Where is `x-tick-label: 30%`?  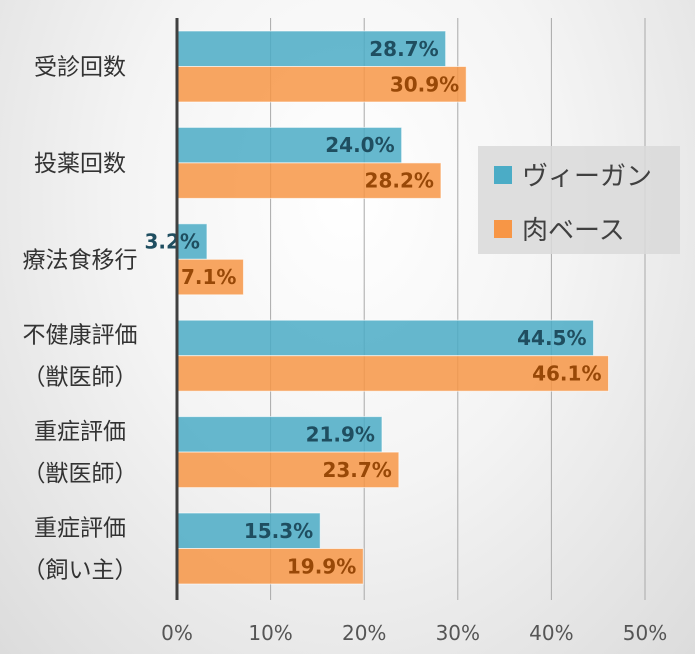
x-tick-label: 30% is located at coordinates (458, 633).